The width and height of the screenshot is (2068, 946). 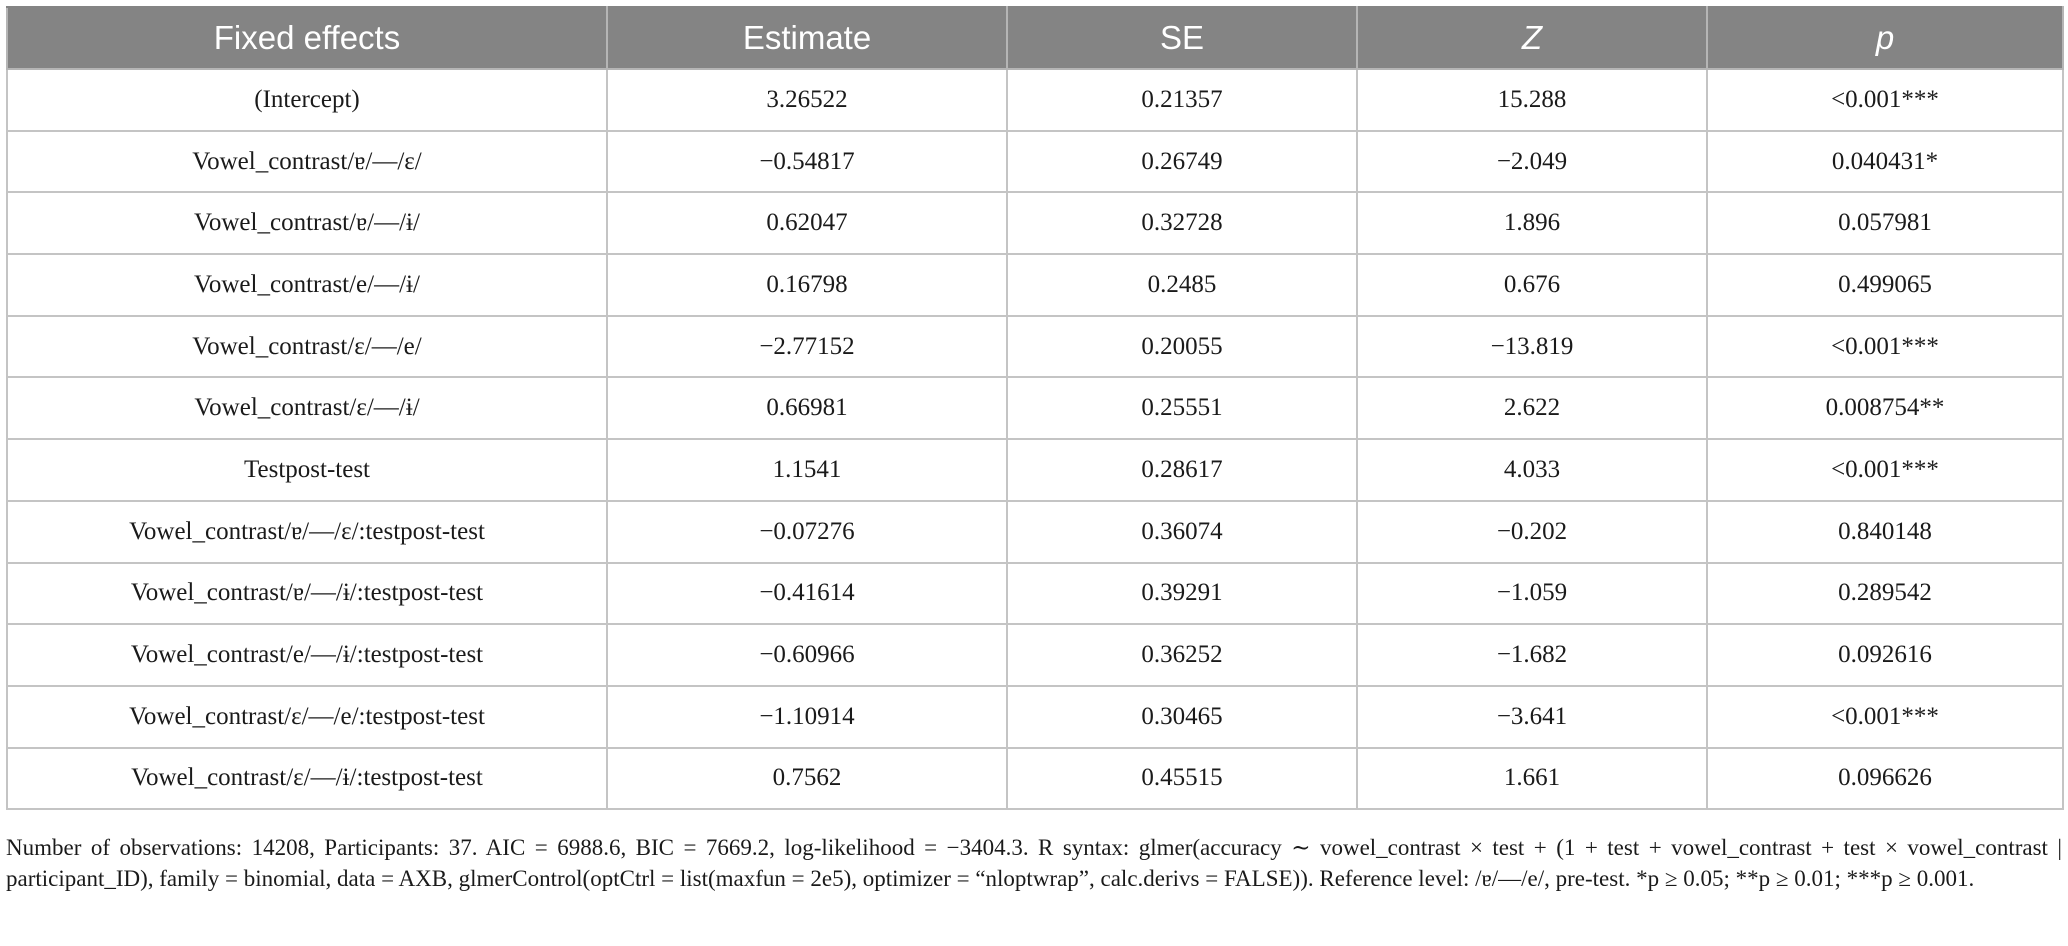 I want to click on cell-estimate: 0.66981, so click(x=807, y=408).